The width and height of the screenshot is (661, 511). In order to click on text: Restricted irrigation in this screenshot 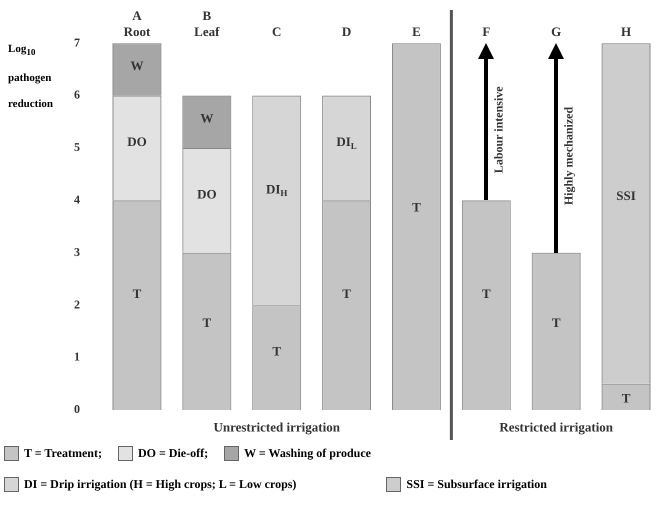, I will do `click(556, 426)`.